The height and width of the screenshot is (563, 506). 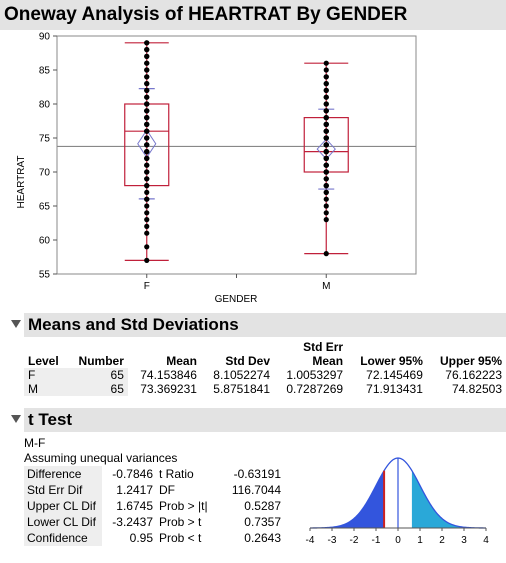 I want to click on left-tail-area, so click(x=347, y=499).